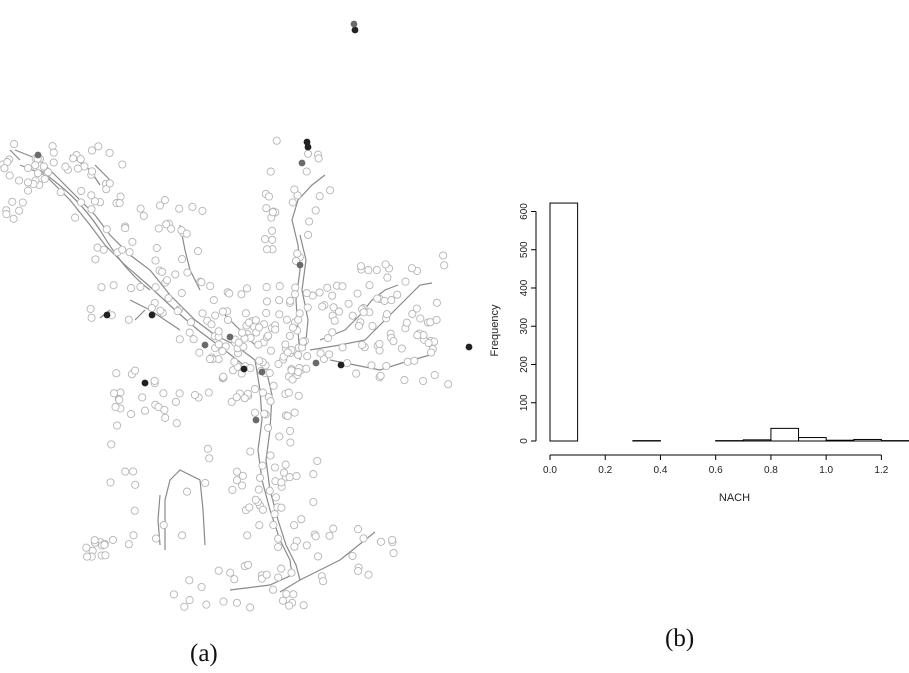  What do you see at coordinates (528, 323) in the screenshot?
I see `y-axis: 0 100 200 300 400 500 600` at bounding box center [528, 323].